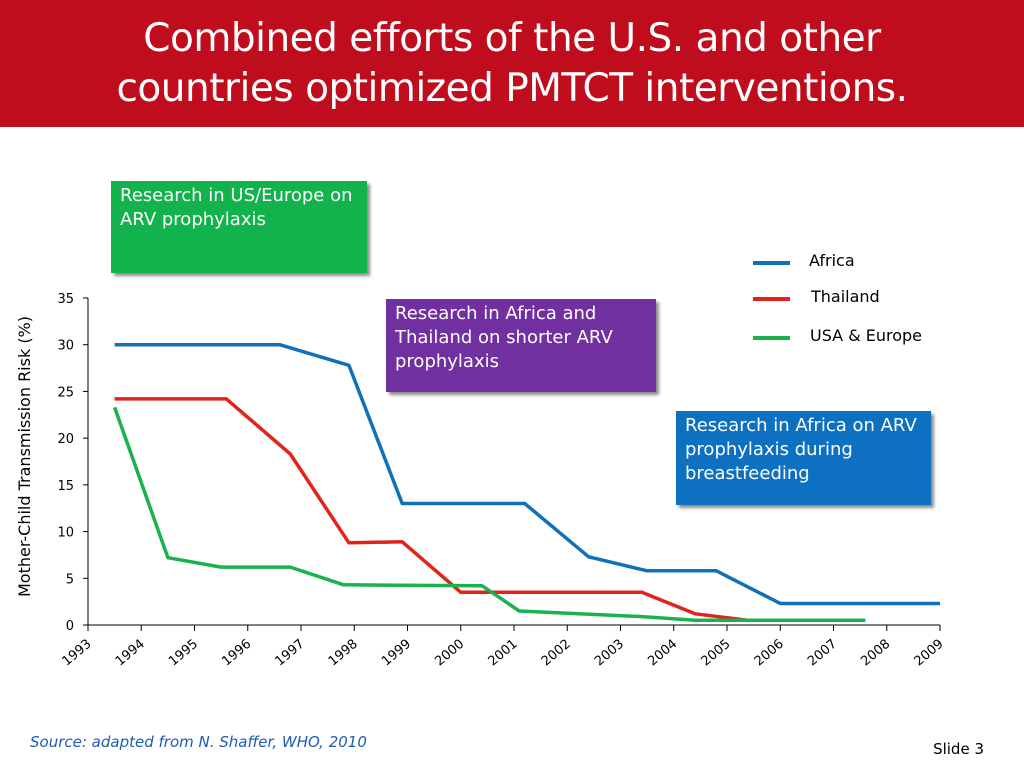 The image size is (1024, 768). I want to click on y-tick-label: 30, so click(65, 346).